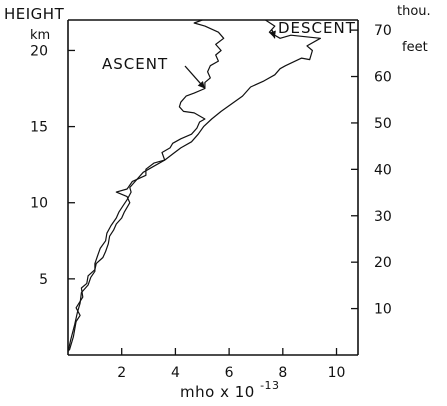  I want to click on annotations: DESCENT ASCENT, so click(229, 54).